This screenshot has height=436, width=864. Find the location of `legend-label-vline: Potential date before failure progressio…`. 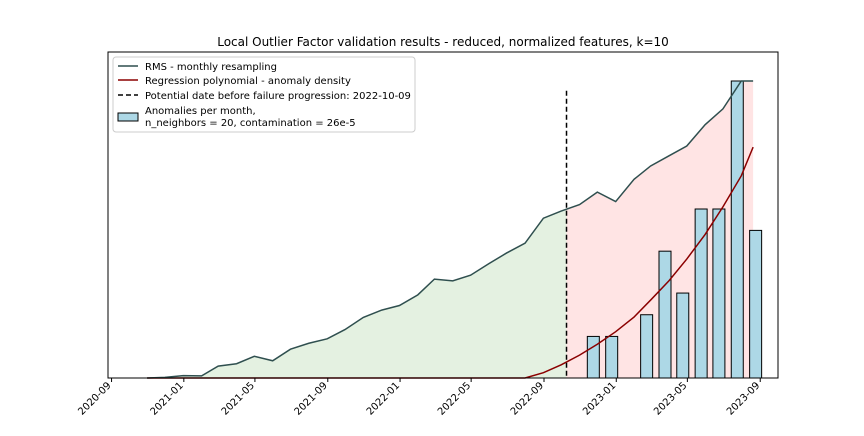

legend-label-vline: Potential date before failure progressio… is located at coordinates (278, 96).